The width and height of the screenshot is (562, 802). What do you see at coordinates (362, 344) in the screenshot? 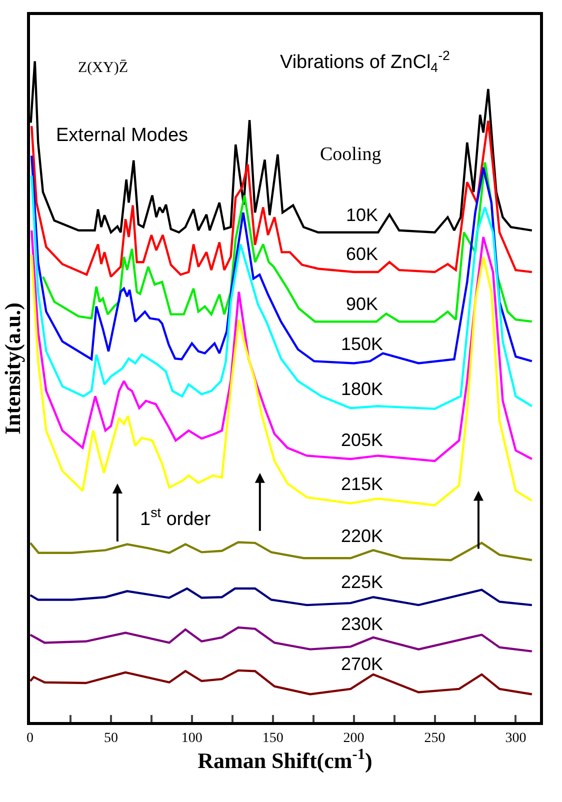
I see `series-label: 150K` at bounding box center [362, 344].